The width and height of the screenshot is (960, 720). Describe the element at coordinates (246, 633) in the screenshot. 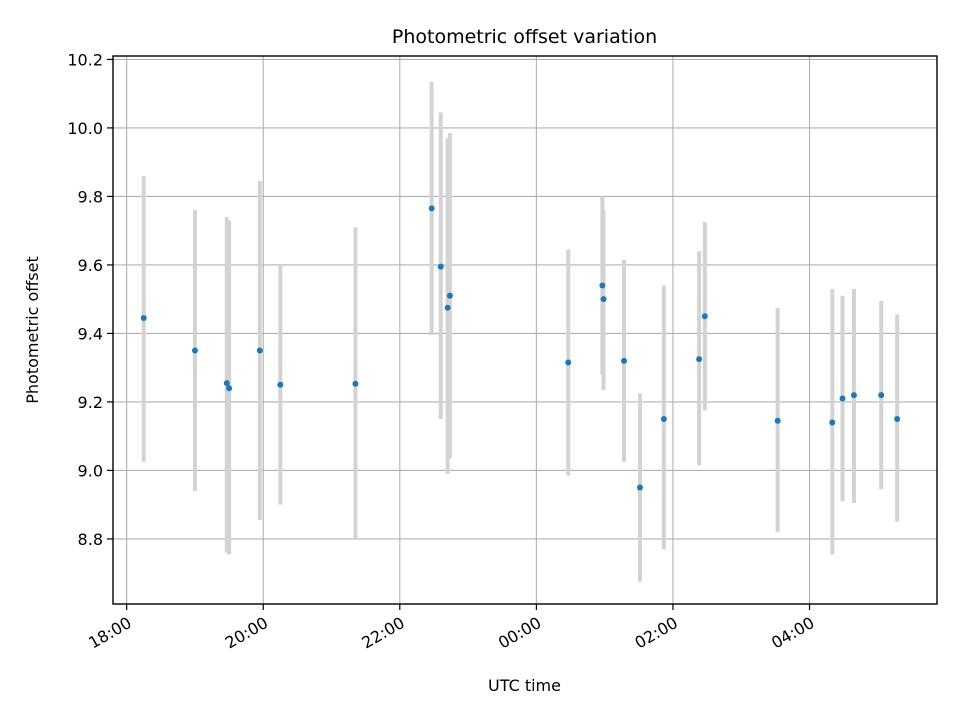

I see `x-tick-label: 20:00` at that location.